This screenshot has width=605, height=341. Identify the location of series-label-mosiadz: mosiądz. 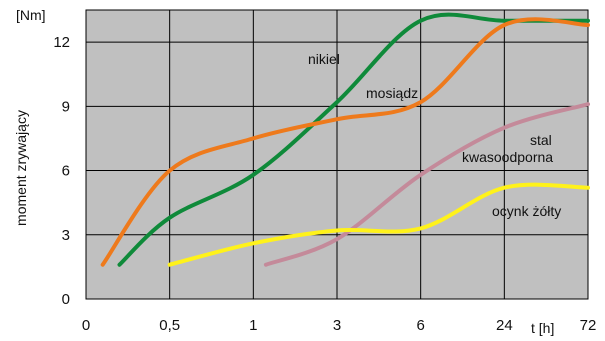
(392, 93).